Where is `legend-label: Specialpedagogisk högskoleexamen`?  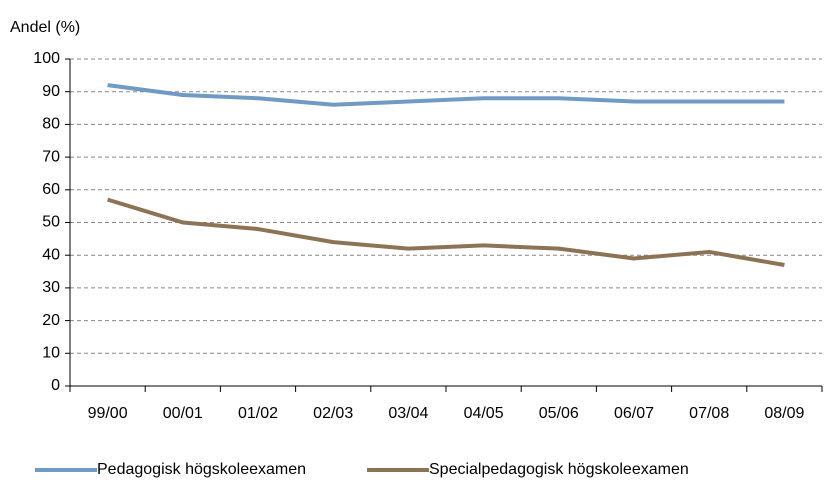
legend-label: Specialpedagogisk högskoleexamen is located at coordinates (559, 469).